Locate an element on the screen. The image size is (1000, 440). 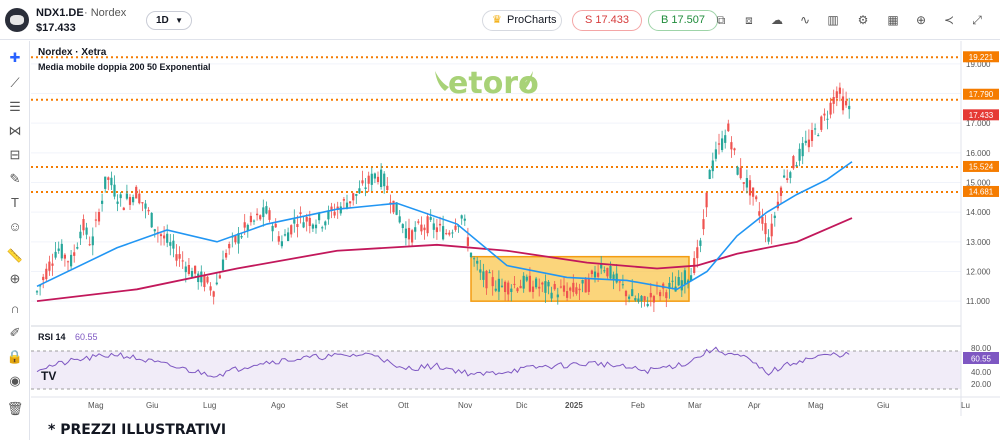
time-label: Feb is located at coordinates (638, 405).